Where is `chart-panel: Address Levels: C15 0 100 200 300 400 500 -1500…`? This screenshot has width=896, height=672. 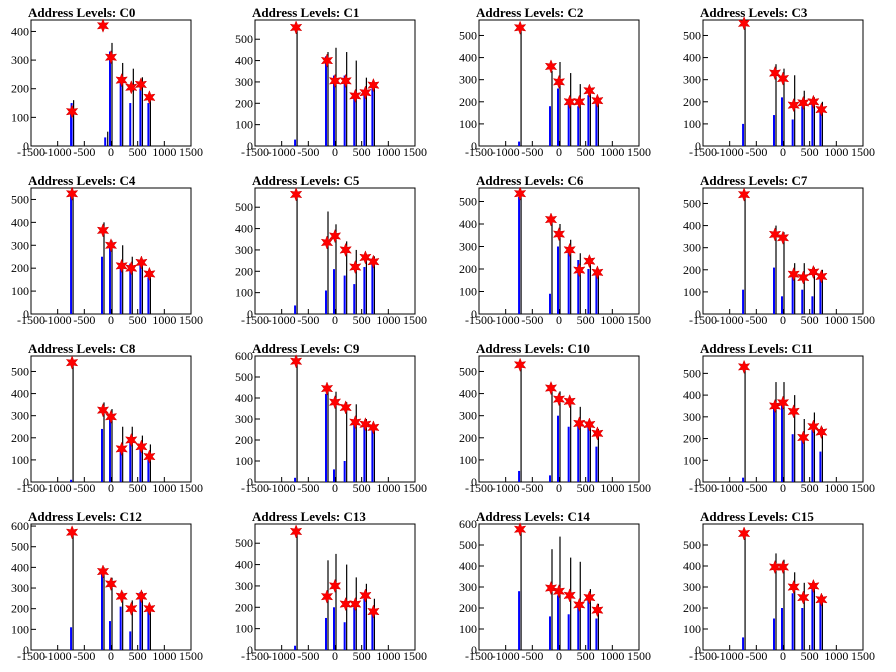
chart-panel: Address Levels: C15 0 100 200 300 400 500 -1500… is located at coordinates (779, 586).